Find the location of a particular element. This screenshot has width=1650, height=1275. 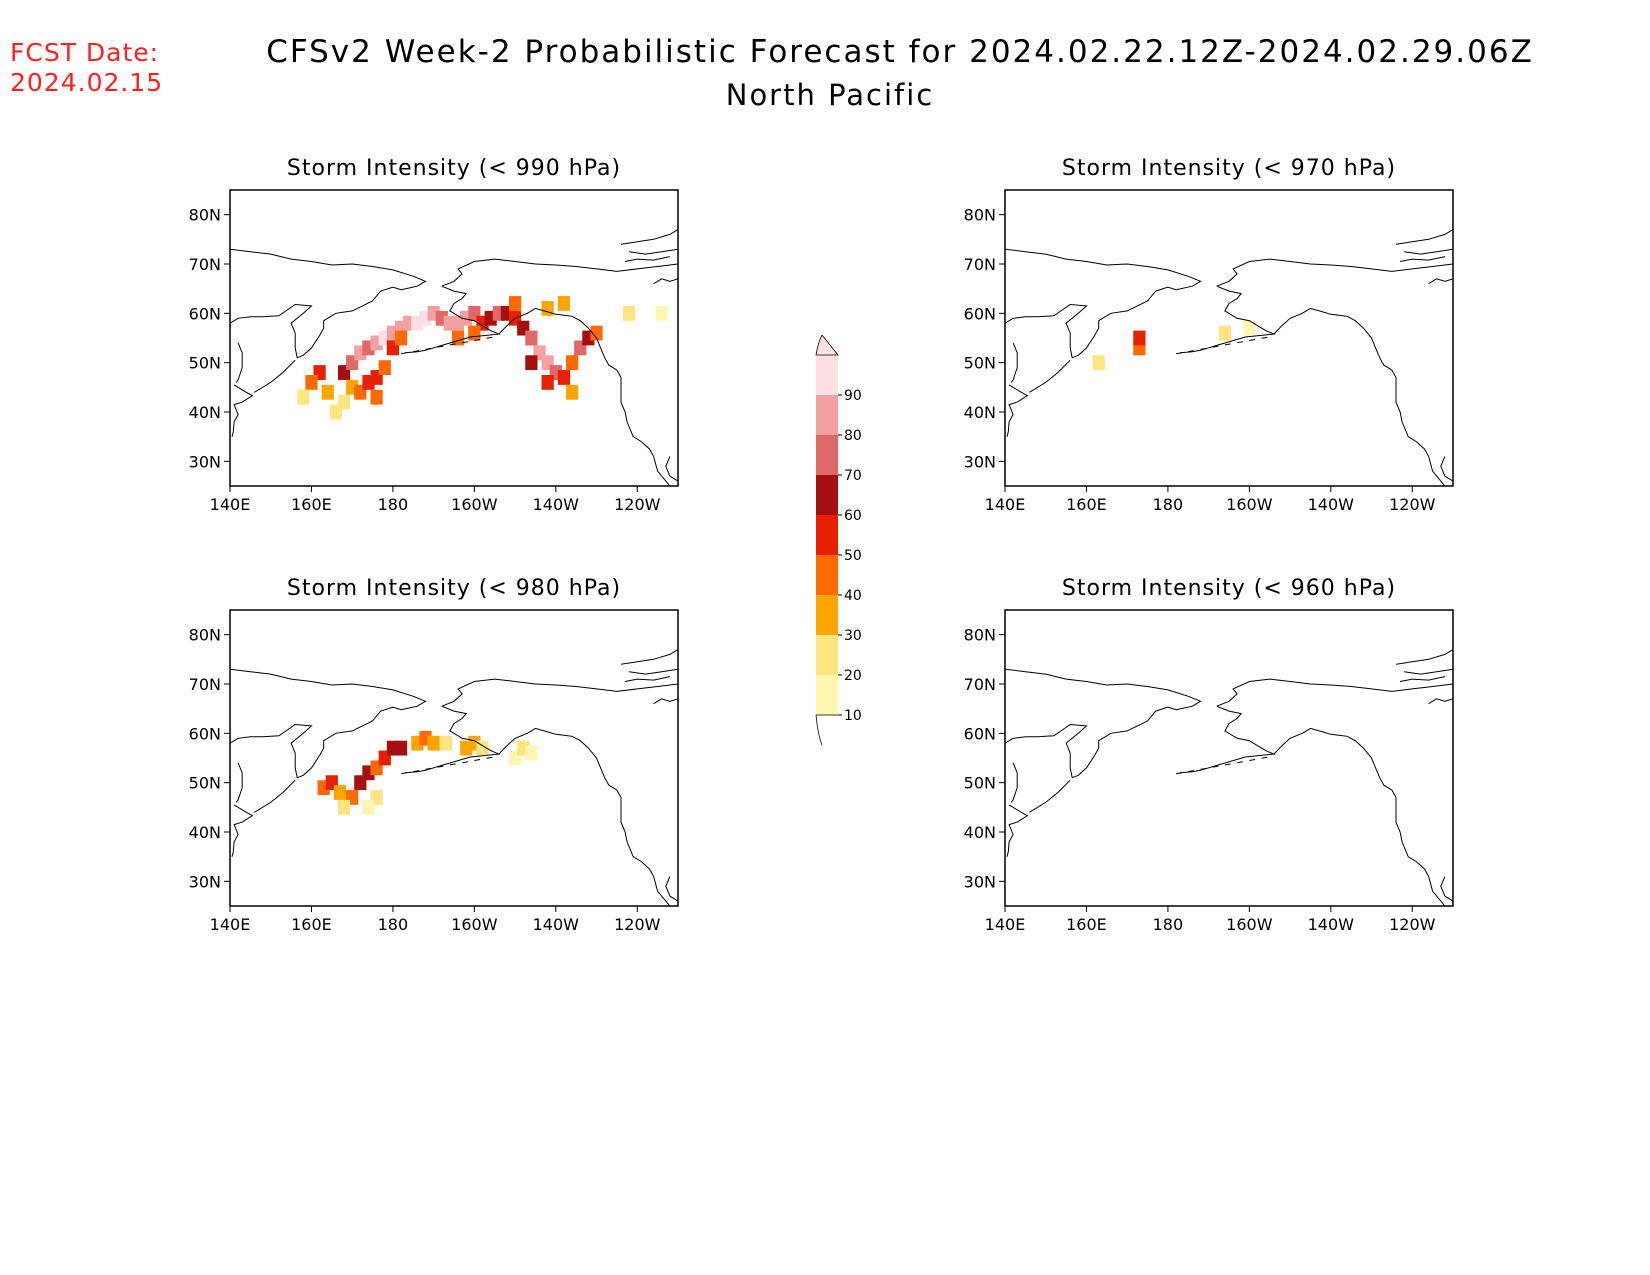

forecast-date-label: FCST Date: is located at coordinates (85, 52).